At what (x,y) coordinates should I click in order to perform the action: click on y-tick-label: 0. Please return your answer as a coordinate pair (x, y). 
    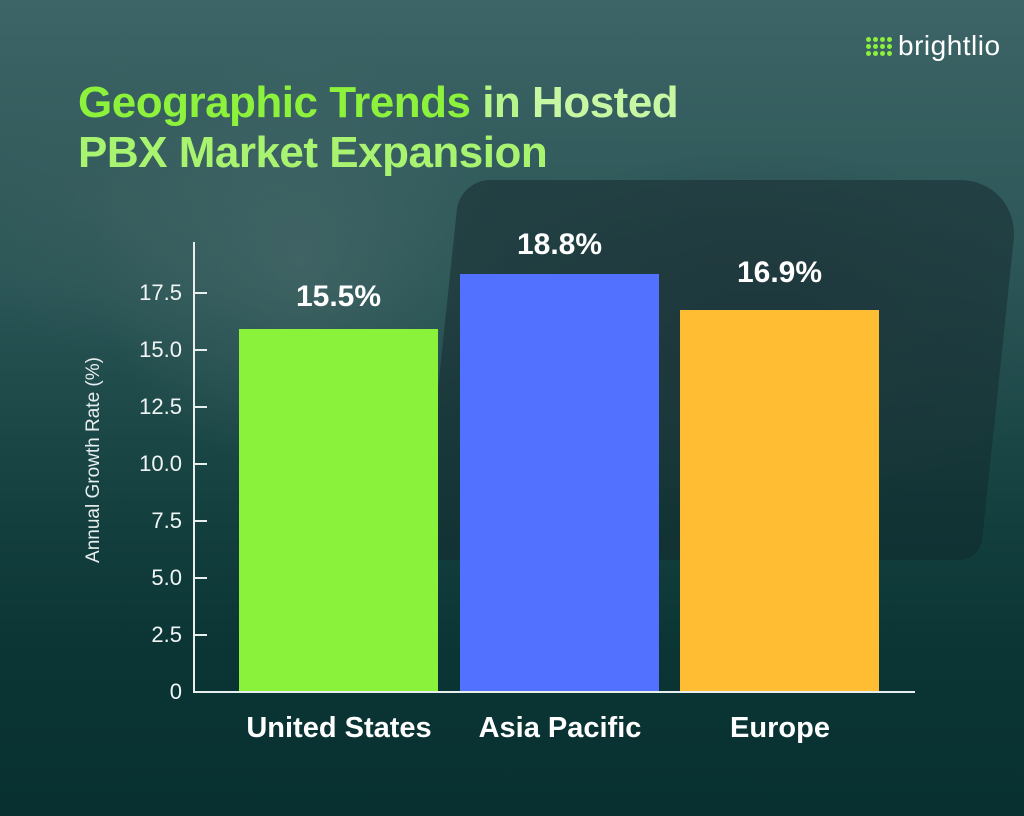
    Looking at the image, I should click on (175, 691).